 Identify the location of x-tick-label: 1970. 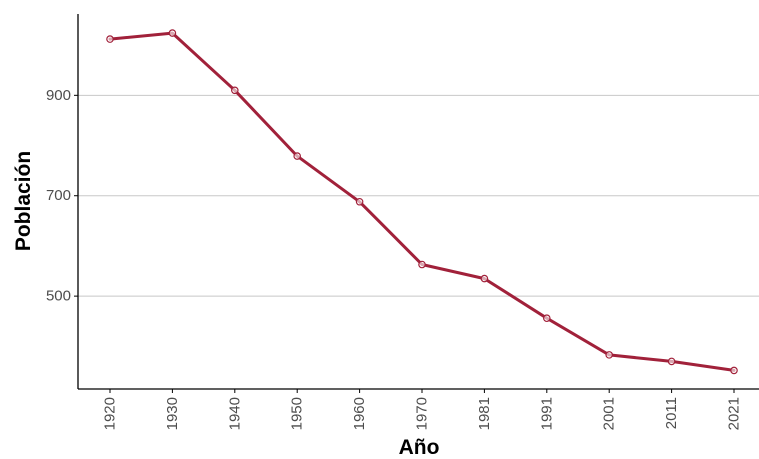
(422, 413).